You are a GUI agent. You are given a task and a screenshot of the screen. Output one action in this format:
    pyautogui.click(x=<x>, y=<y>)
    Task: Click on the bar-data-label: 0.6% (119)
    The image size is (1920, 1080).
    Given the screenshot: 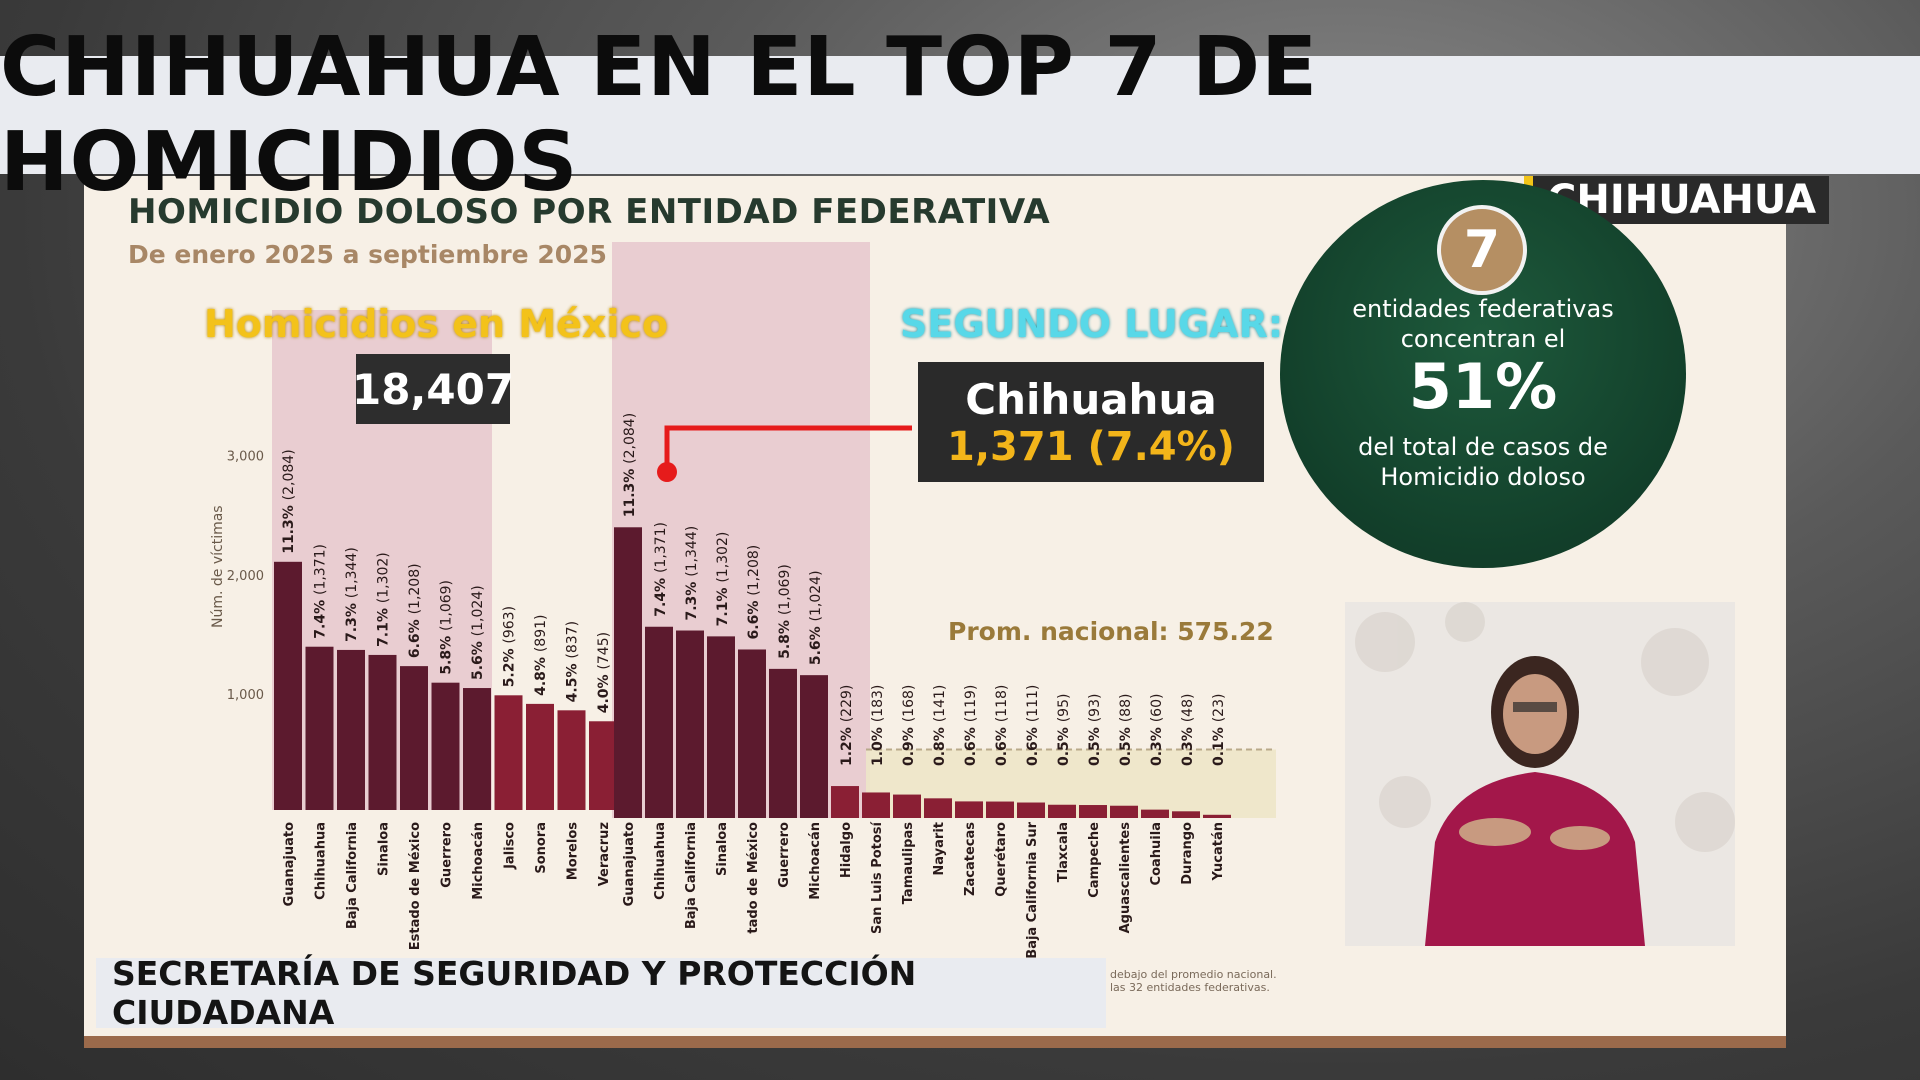 What is the action you would take?
    pyautogui.click(x=971, y=725)
    